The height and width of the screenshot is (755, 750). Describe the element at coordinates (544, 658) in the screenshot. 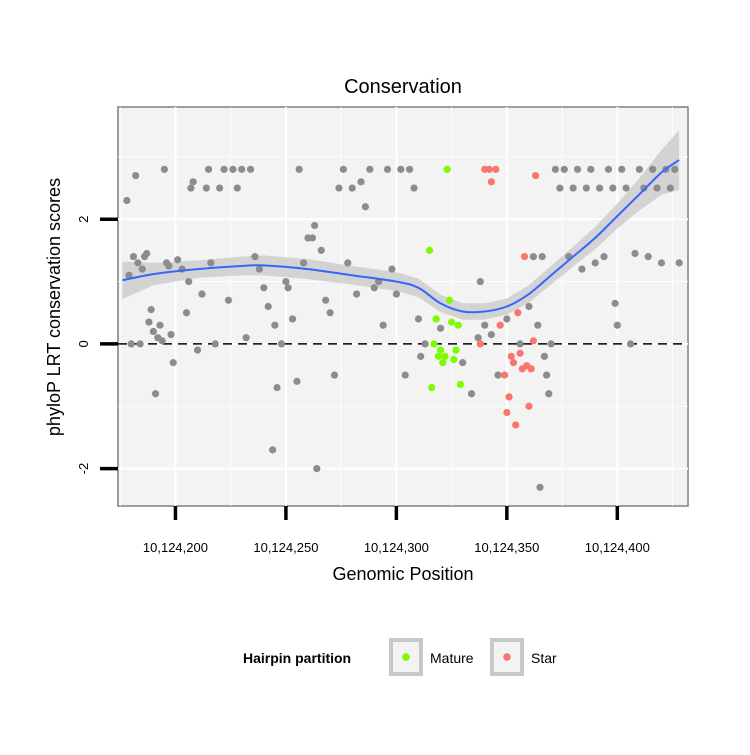

I see `legend-label-star: Star` at that location.